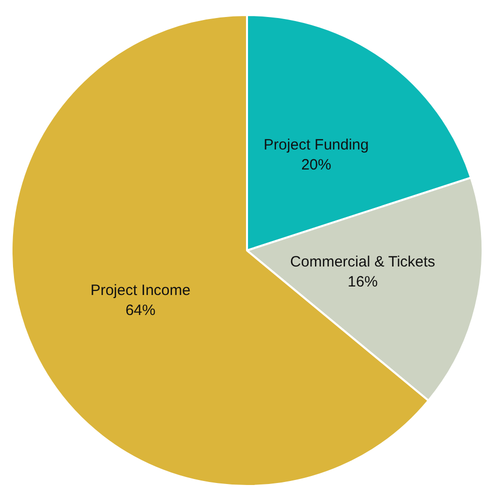  What do you see at coordinates (140, 290) in the screenshot?
I see `slice-label: Project Income` at bounding box center [140, 290].